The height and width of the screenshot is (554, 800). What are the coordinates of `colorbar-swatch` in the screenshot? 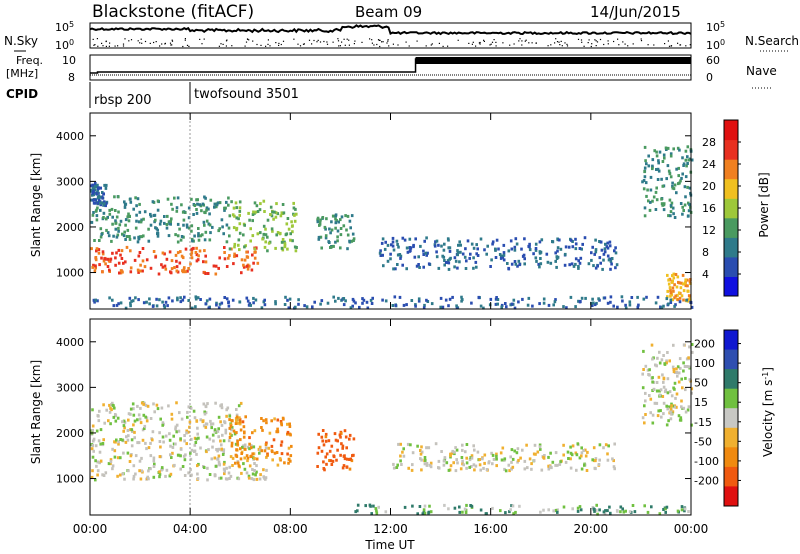 It's located at (731, 496).